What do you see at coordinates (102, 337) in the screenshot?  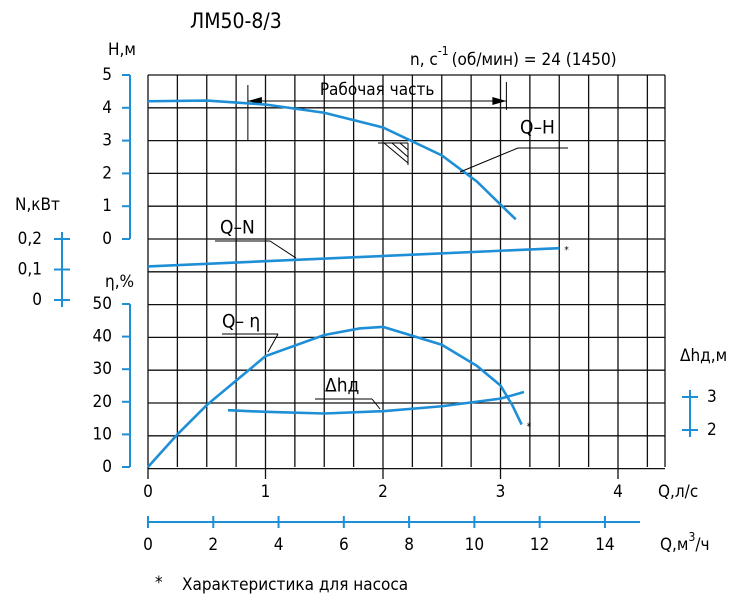 I see `y-tick-label: 40` at bounding box center [102, 337].